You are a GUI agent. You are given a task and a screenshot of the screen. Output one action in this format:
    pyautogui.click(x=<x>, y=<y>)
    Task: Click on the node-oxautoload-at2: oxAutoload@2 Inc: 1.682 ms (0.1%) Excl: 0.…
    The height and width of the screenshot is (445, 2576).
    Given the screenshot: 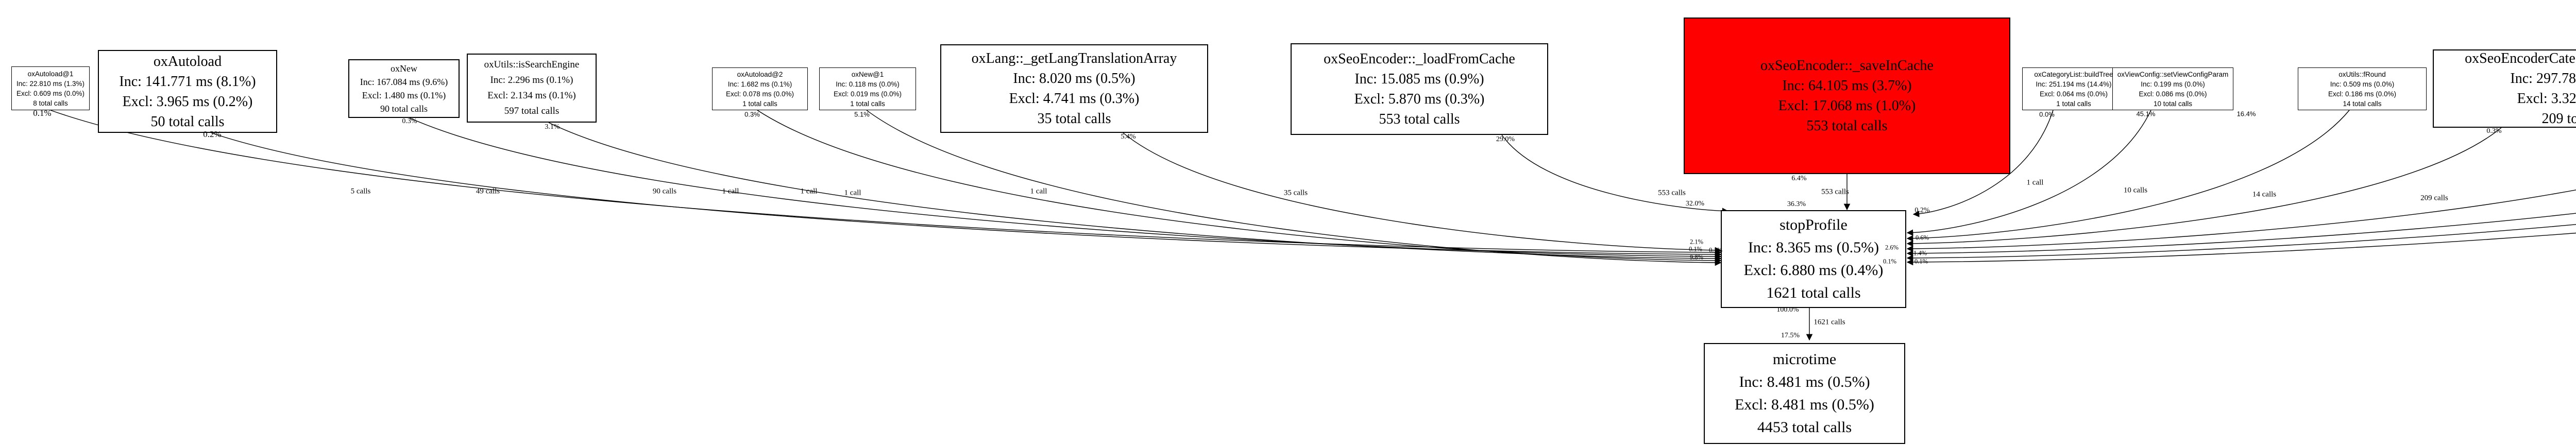 What is the action you would take?
    pyautogui.click(x=760, y=88)
    